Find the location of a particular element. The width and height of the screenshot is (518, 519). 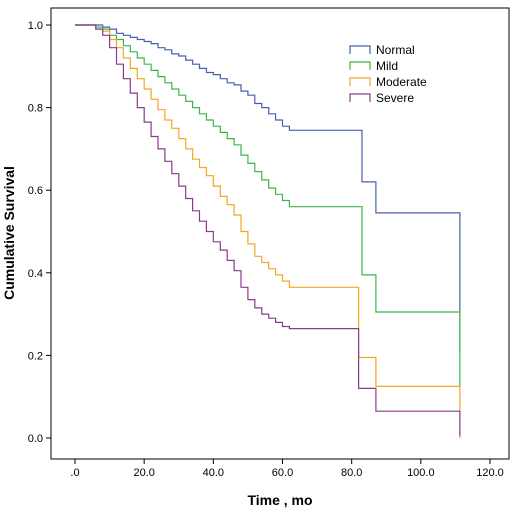

legend: Normal Mild Moderate Severe is located at coordinates (388, 74).